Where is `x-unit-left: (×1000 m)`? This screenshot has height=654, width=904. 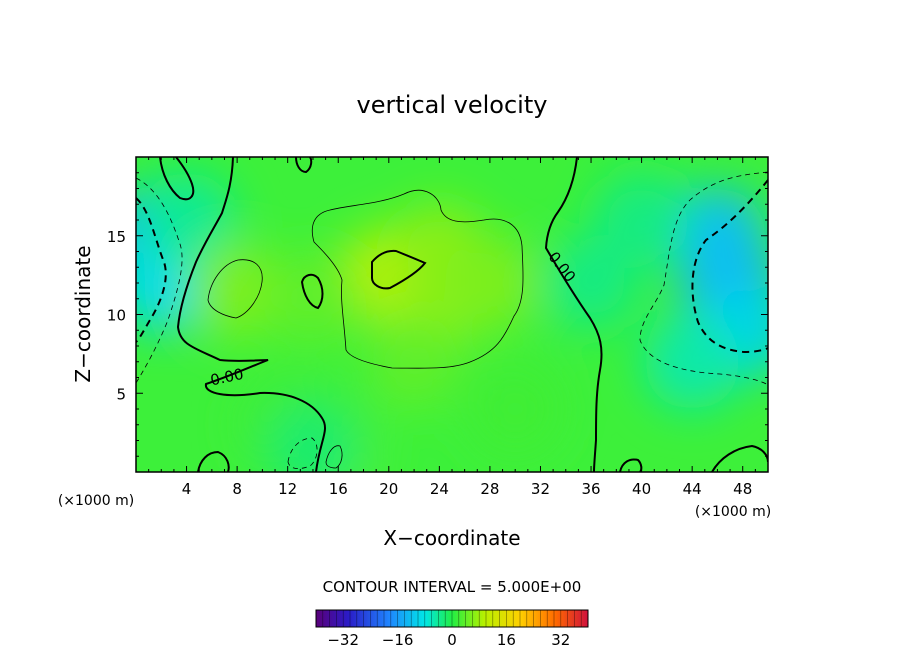 x-unit-left: (×1000 m) is located at coordinates (96, 501).